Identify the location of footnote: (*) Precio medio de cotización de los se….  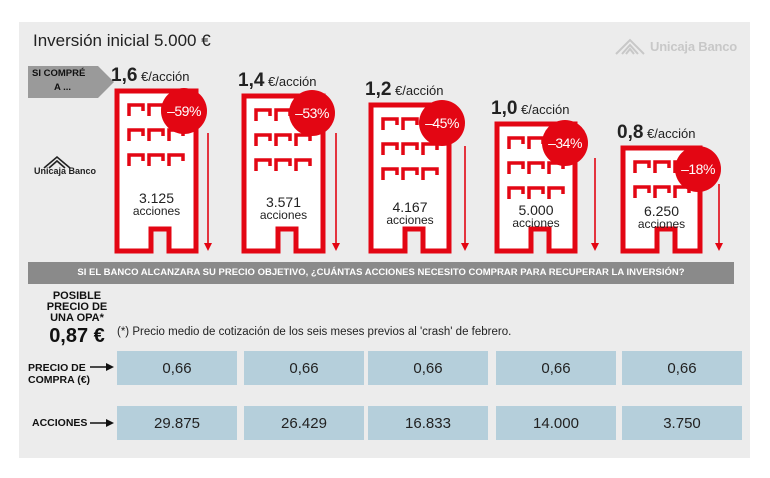
(314, 332).